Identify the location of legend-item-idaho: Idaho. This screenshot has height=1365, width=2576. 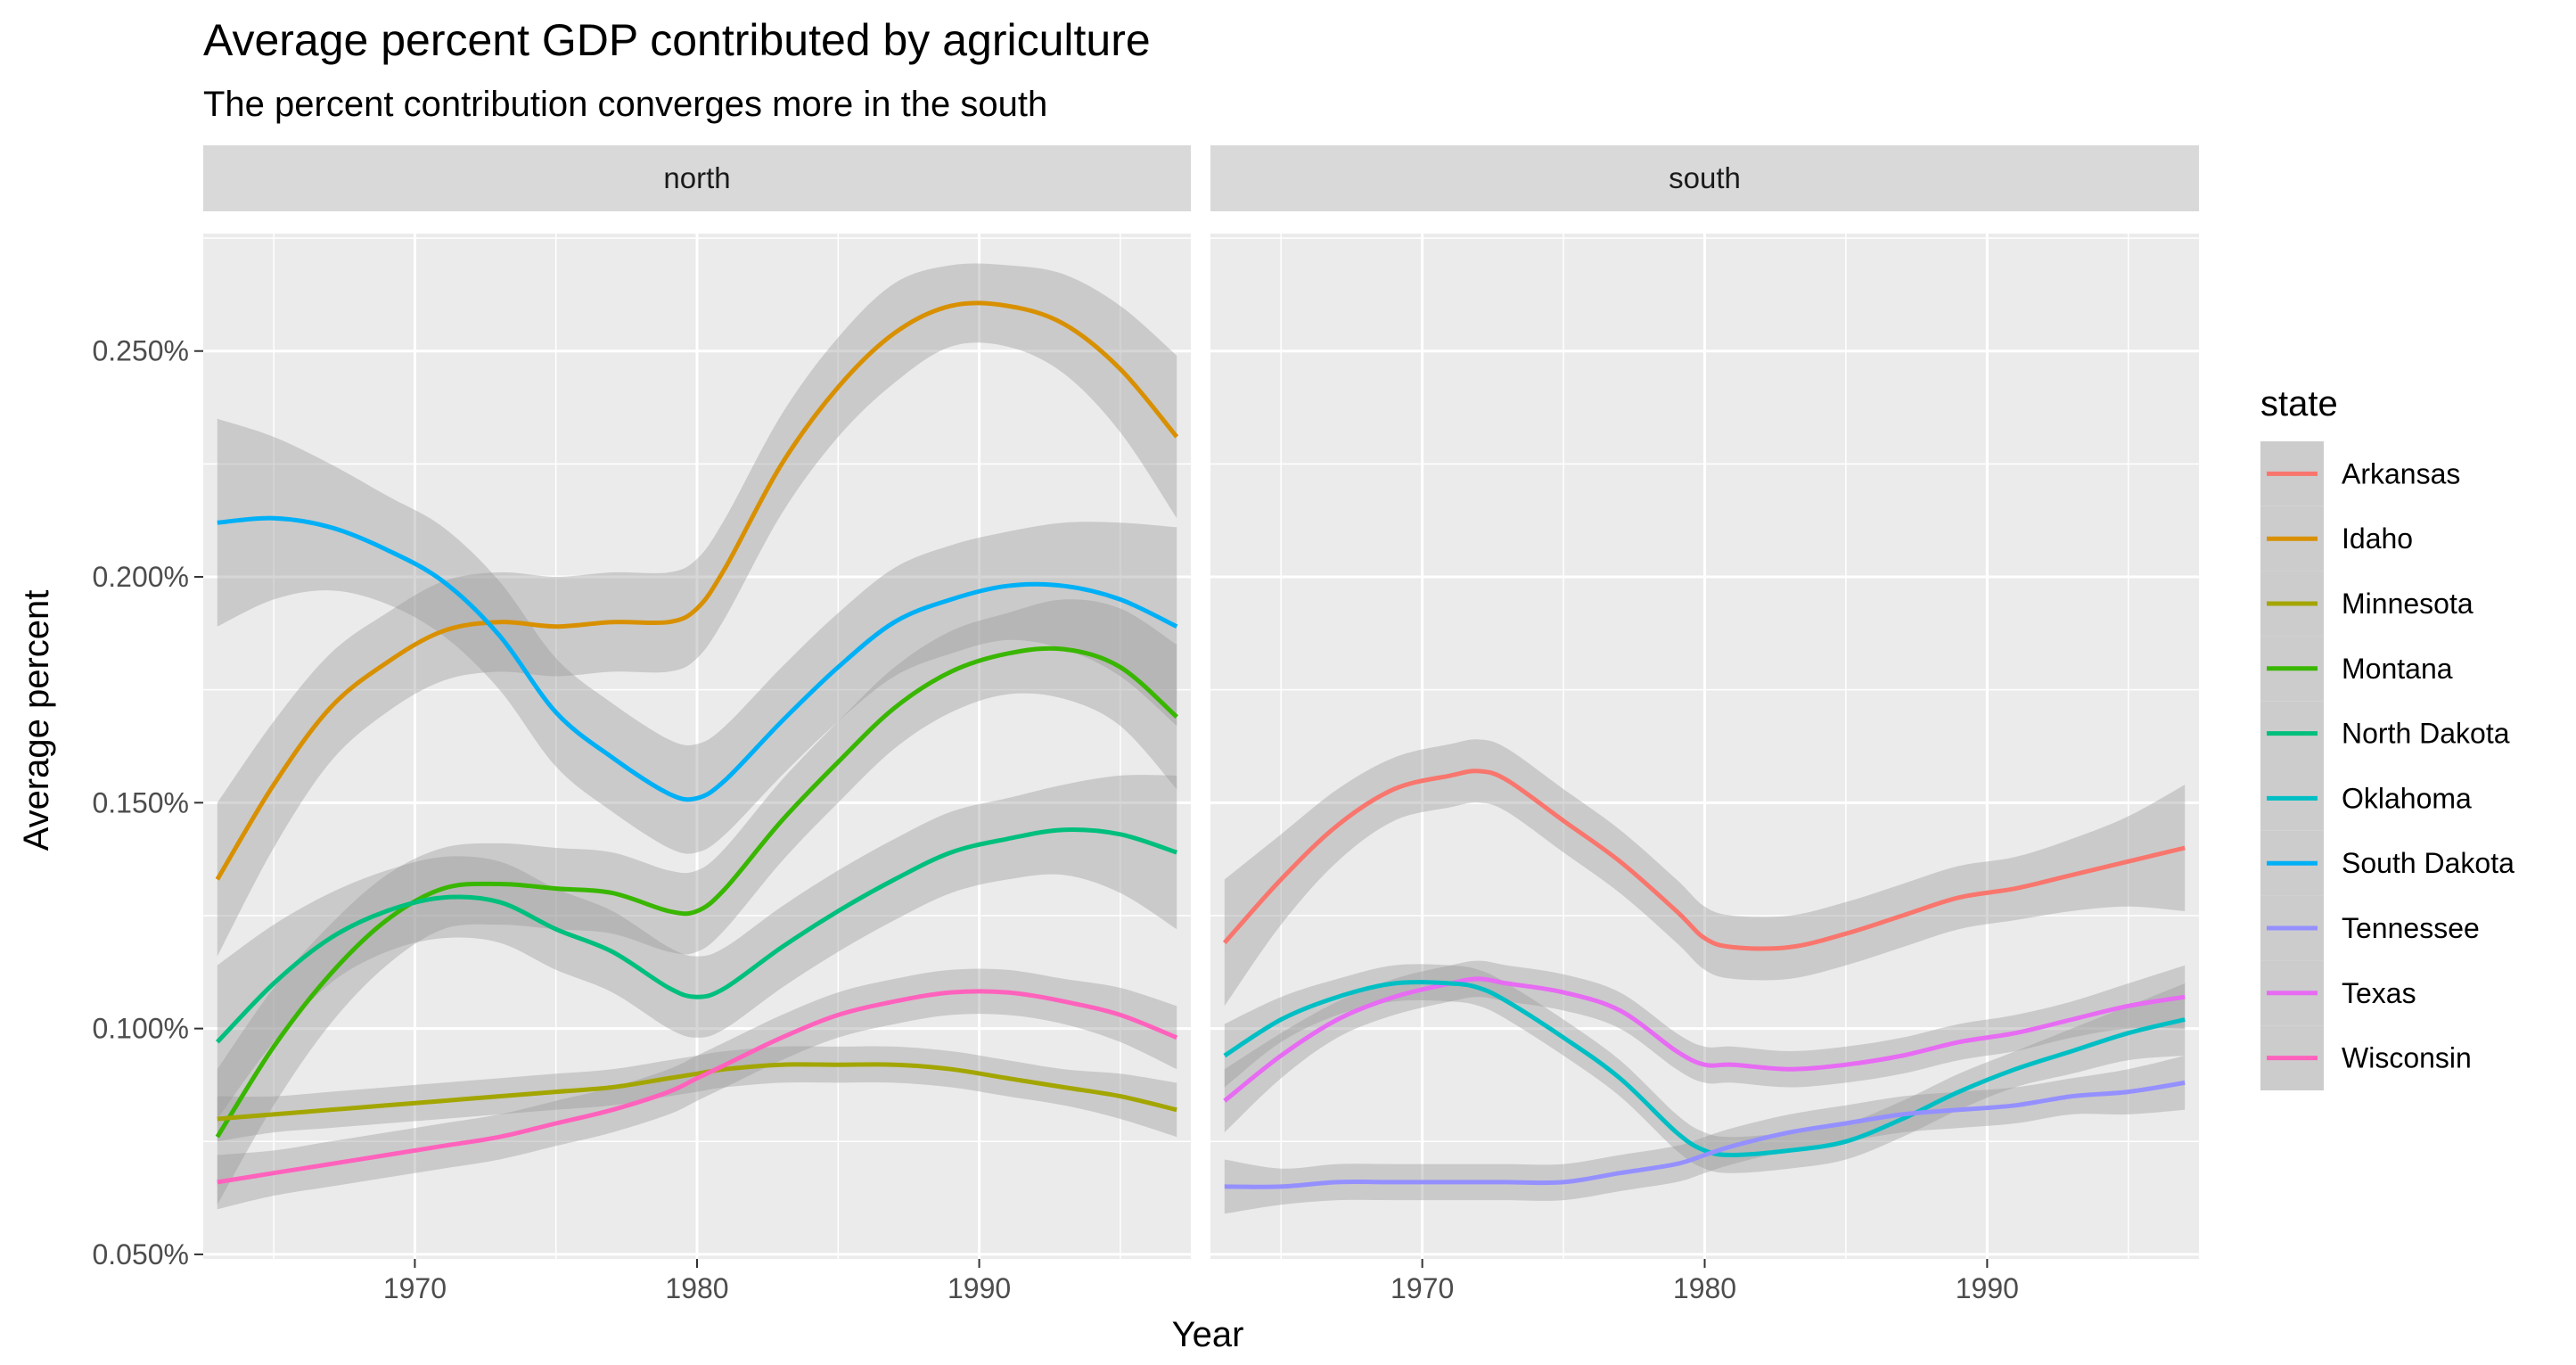
(2337, 539).